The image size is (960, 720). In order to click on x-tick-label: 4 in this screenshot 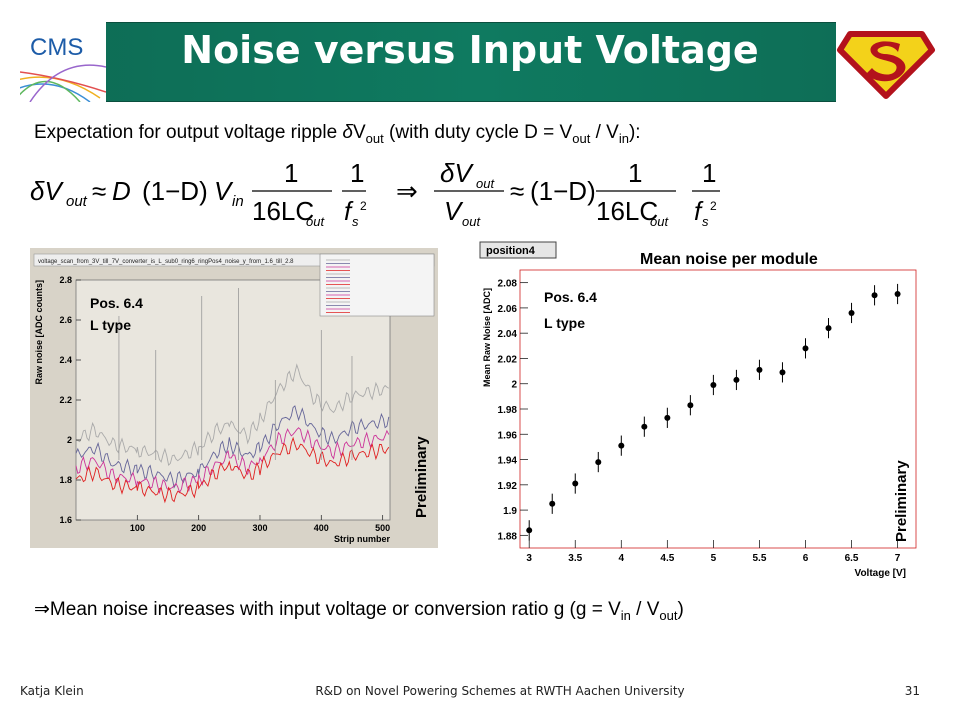, I will do `click(622, 558)`.